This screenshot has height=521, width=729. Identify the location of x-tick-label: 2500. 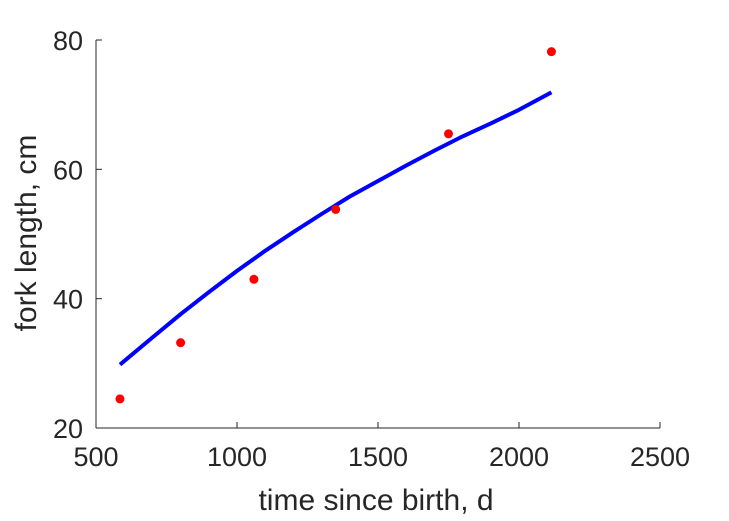
(660, 457).